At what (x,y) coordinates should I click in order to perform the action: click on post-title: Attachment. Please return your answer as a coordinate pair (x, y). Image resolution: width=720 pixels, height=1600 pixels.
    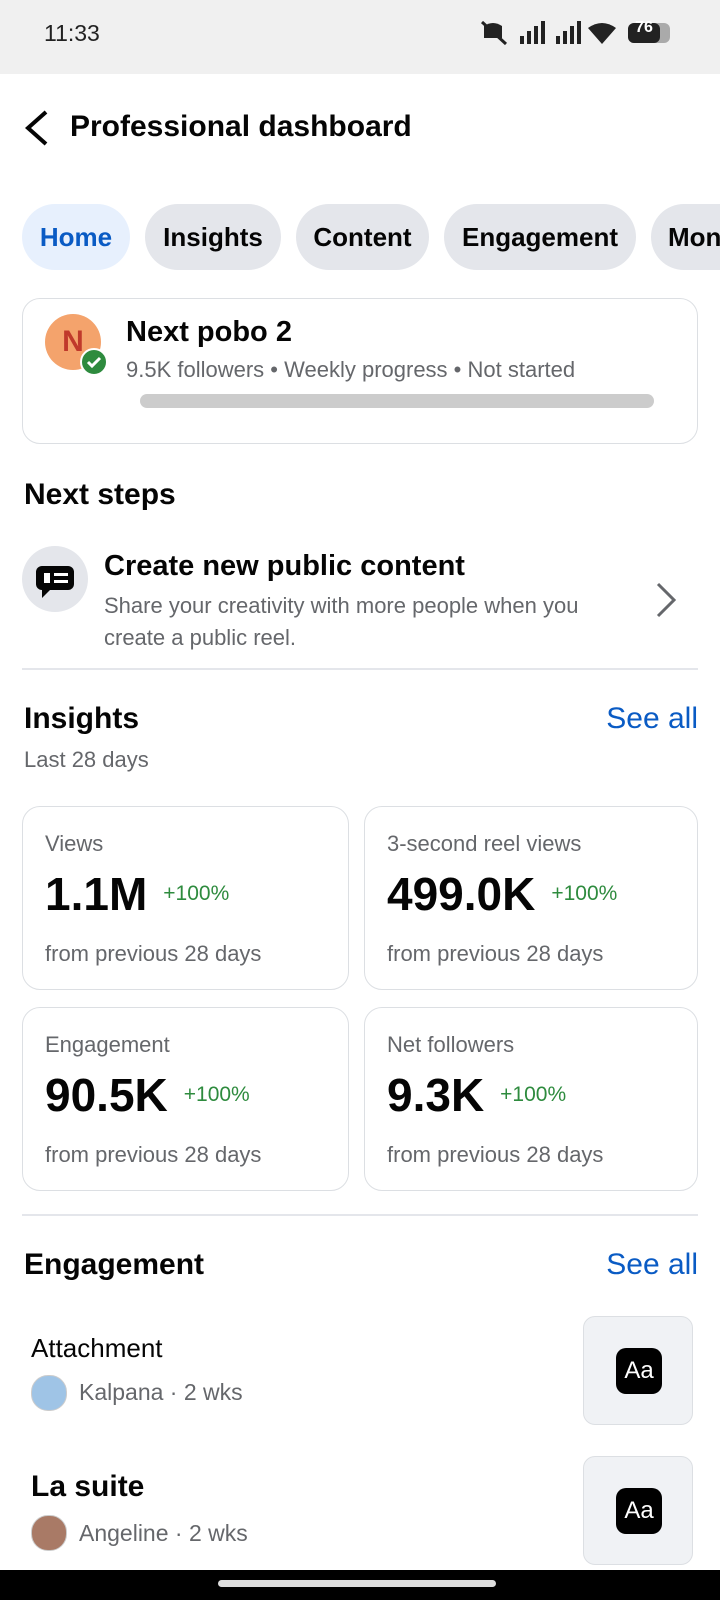
    Looking at the image, I should click on (97, 1348).